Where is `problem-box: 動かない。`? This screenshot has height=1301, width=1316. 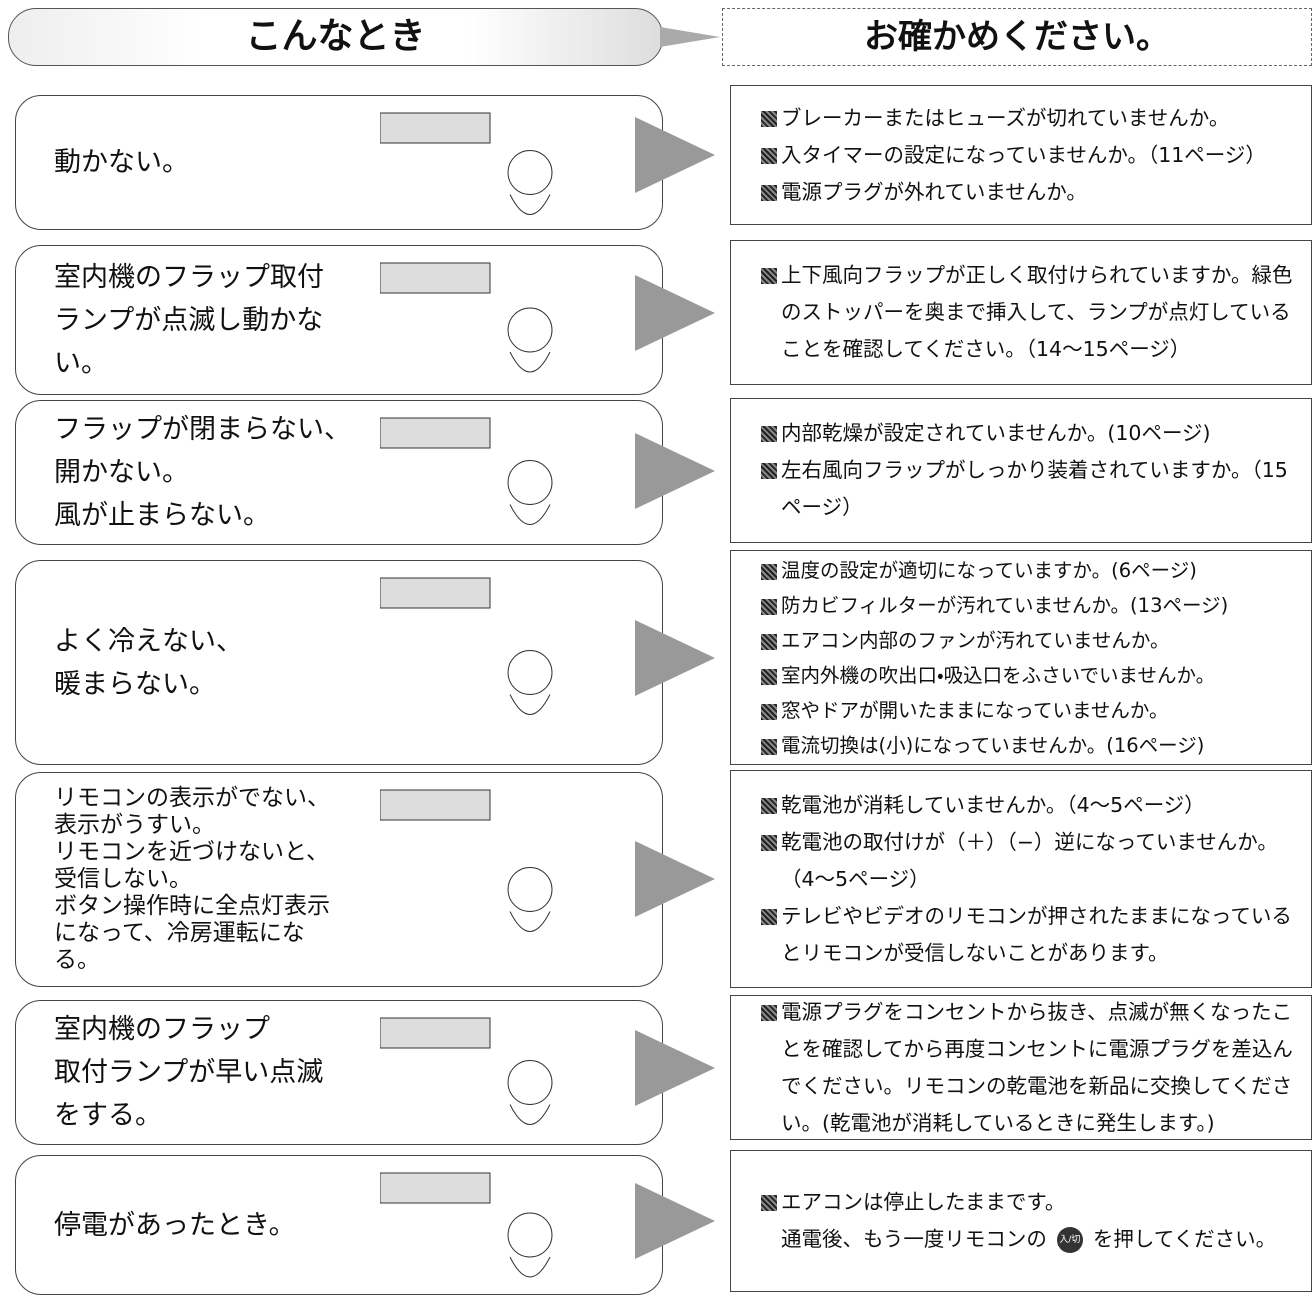
problem-box: 動かない。 is located at coordinates (339, 162).